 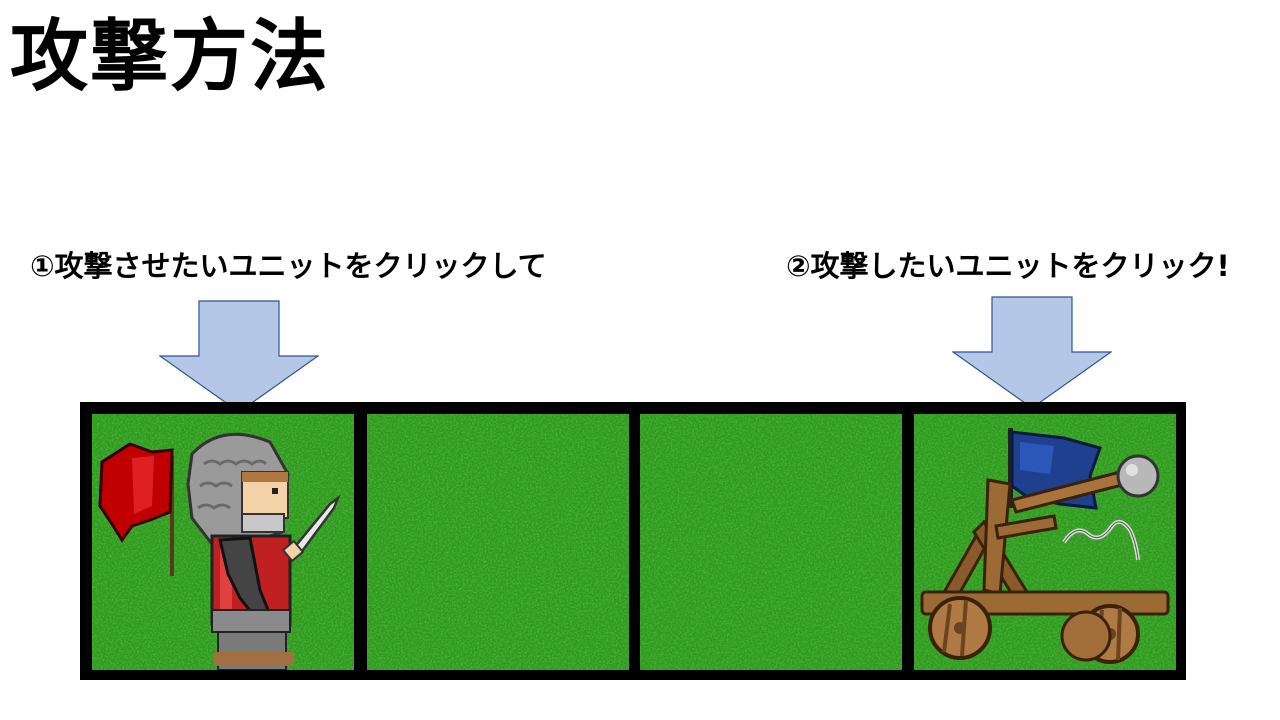 I want to click on board-tile-ally-unit, so click(x=223, y=542).